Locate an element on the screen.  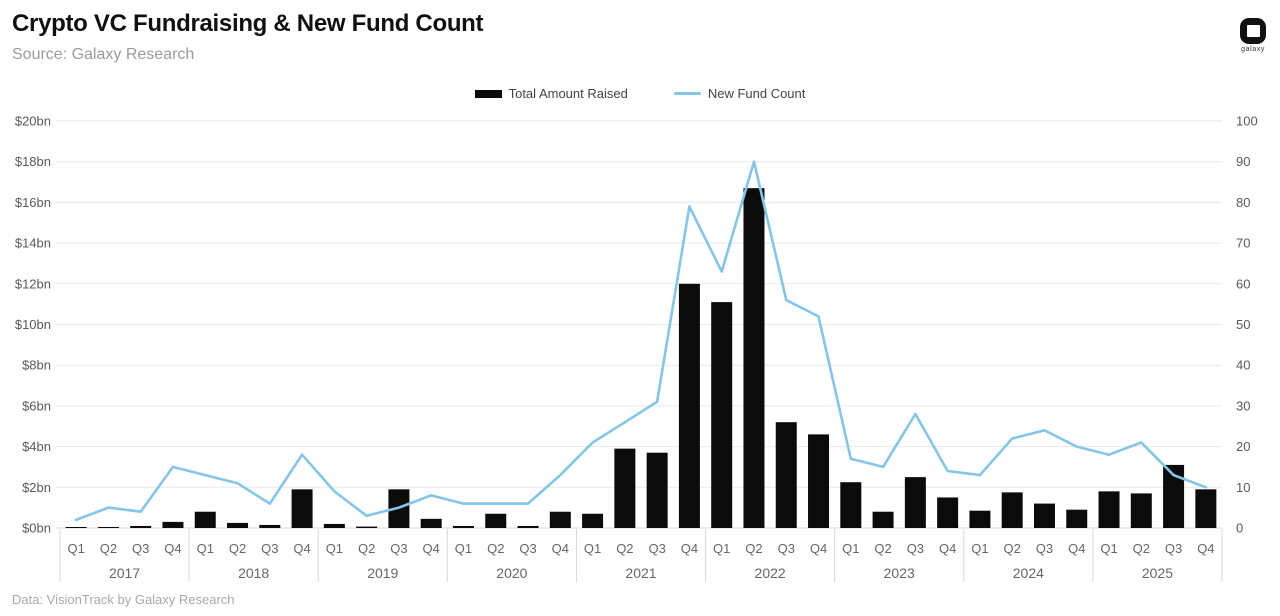
bar-2021-Q3 is located at coordinates (657, 490).